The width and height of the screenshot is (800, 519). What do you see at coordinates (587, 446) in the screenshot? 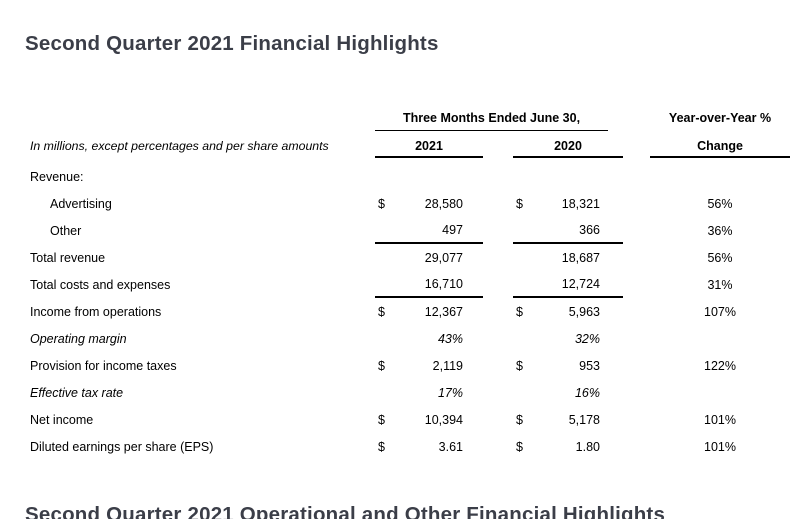
I see `value-2020: 1.80` at bounding box center [587, 446].